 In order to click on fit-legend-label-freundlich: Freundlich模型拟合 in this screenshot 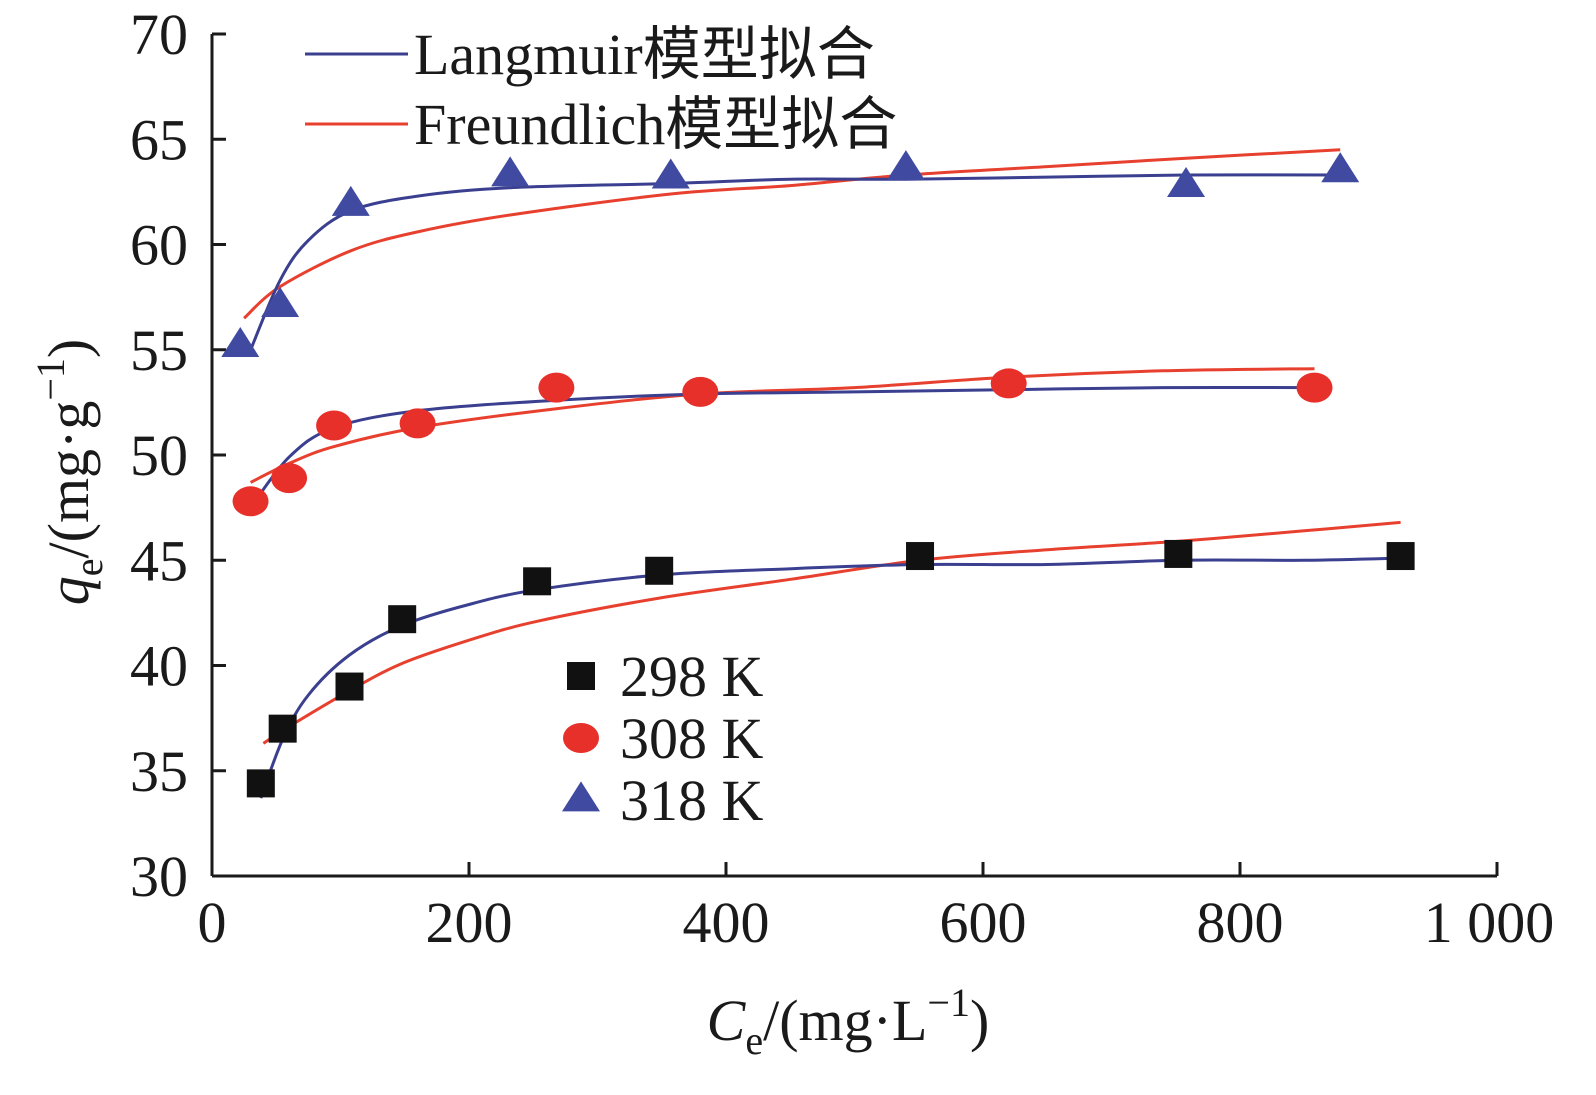, I will do `click(655, 124)`.